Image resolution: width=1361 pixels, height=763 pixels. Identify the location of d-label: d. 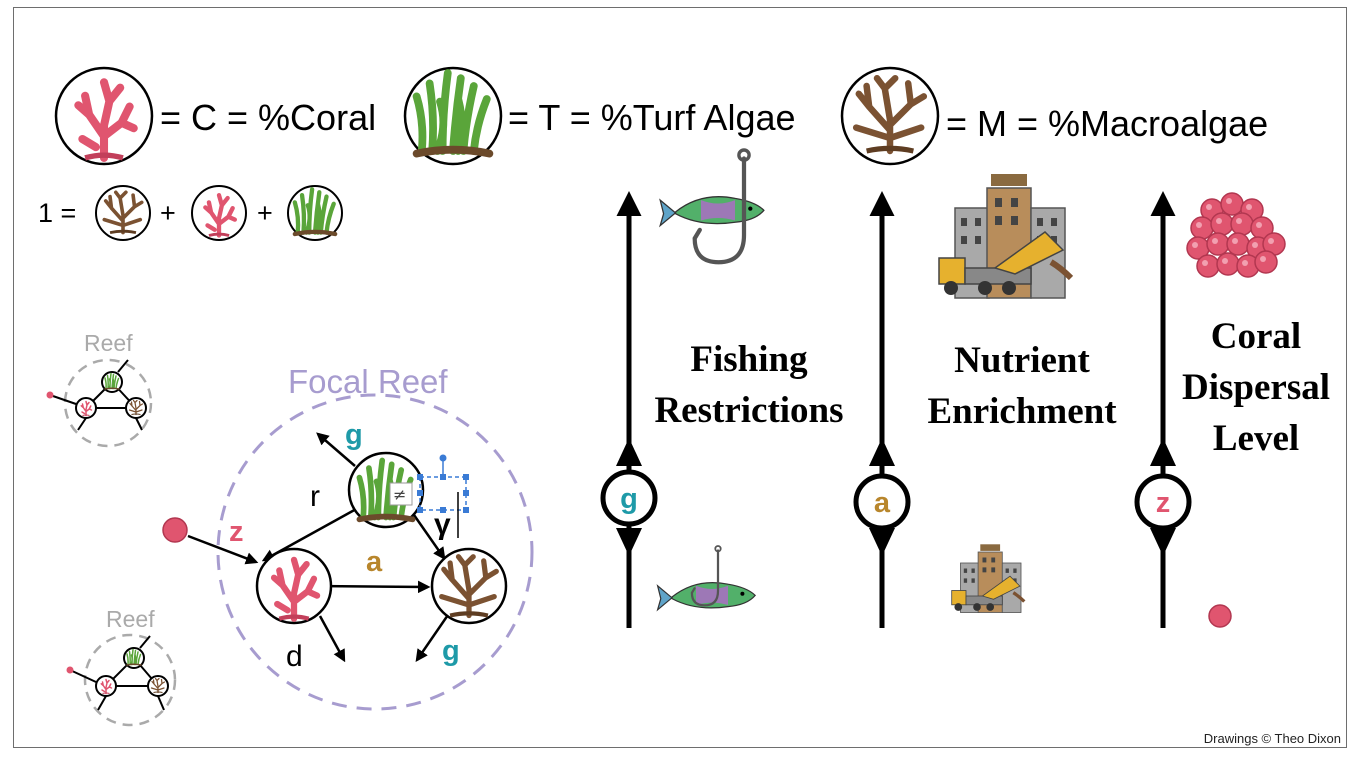
(294, 656).